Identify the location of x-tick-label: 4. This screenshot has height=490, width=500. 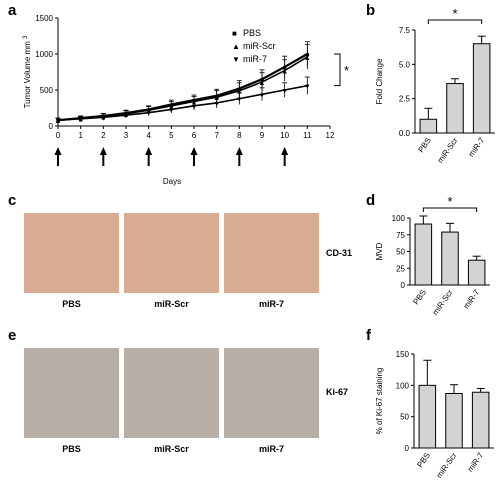
(148, 135).